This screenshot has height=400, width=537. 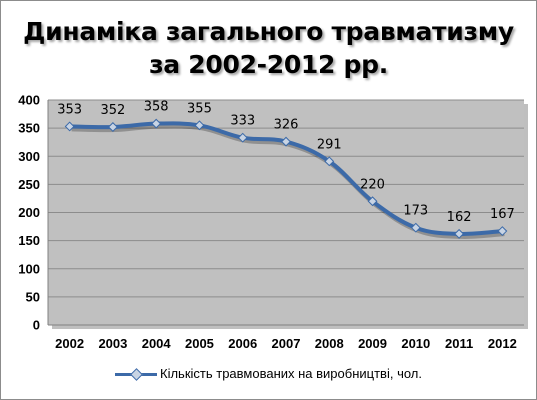 I want to click on chart-title-line-1: Динаміка загального травматизму, so click(x=268, y=31).